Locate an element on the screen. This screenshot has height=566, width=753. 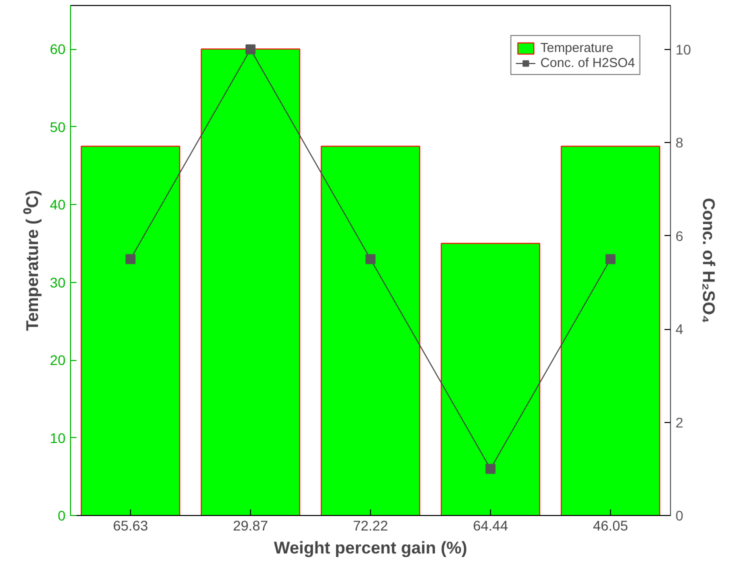
y2-axis-title: Conc. of H₂SO₄ is located at coordinates (708, 261).